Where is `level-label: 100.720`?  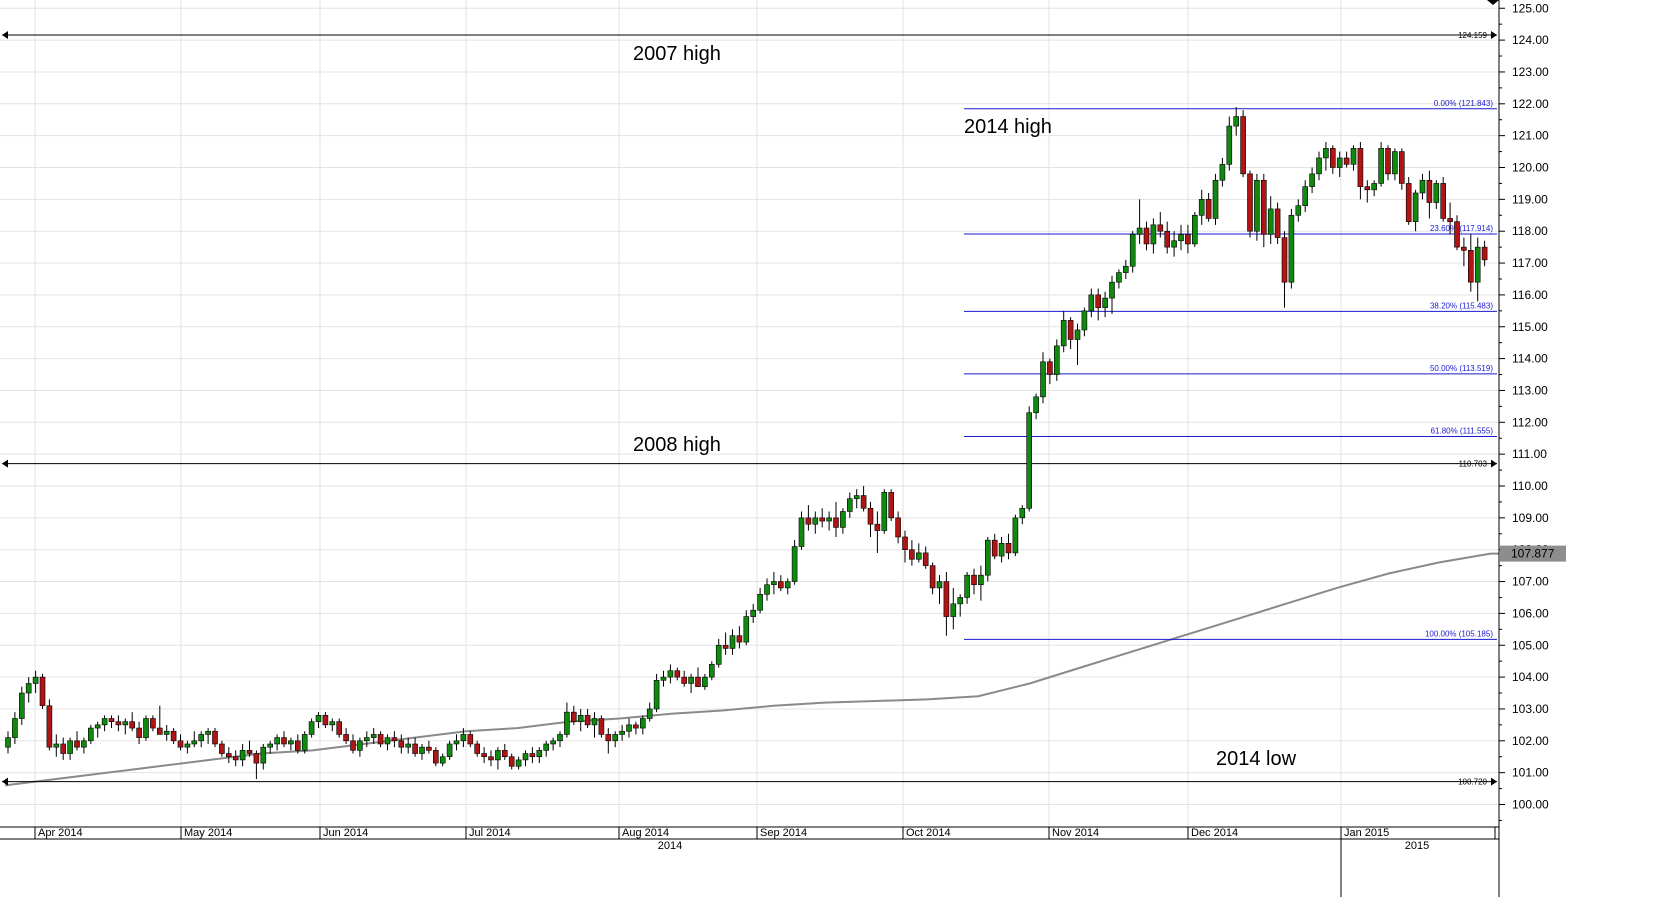 level-label: 100.720 is located at coordinates (1472, 782).